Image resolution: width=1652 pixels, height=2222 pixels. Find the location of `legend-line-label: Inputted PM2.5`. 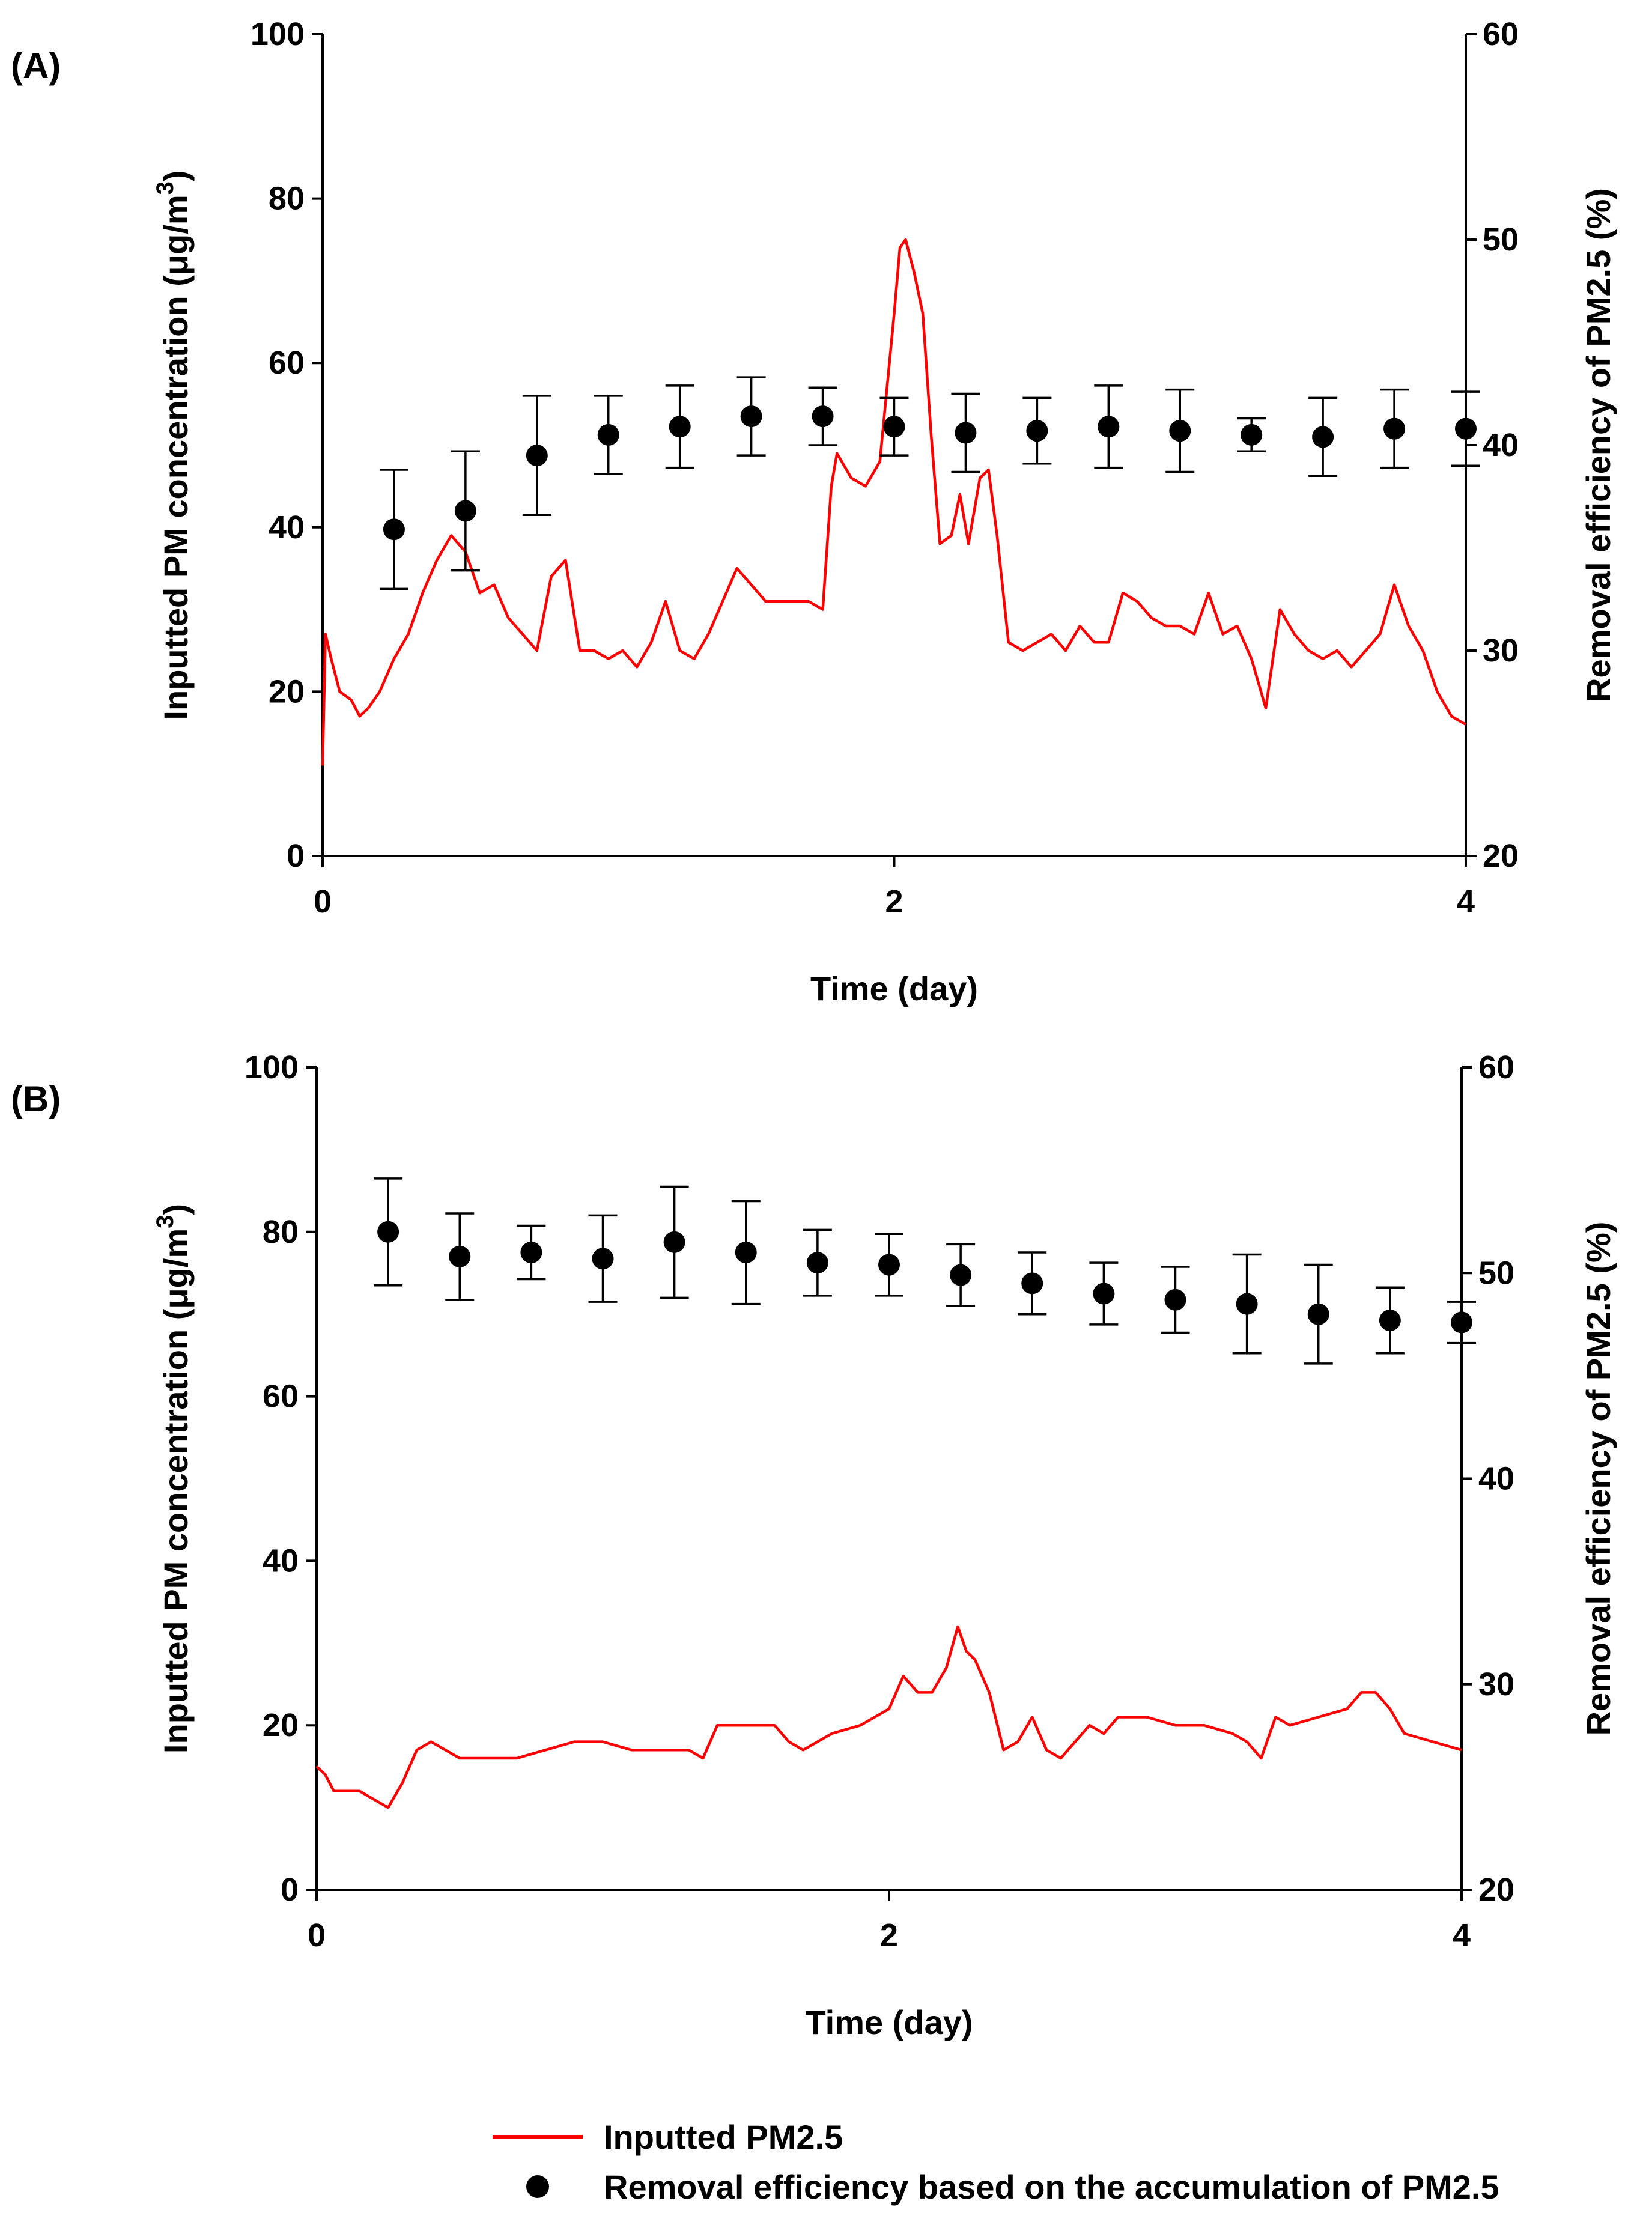

legend-line-label: Inputted PM2.5 is located at coordinates (723, 2137).